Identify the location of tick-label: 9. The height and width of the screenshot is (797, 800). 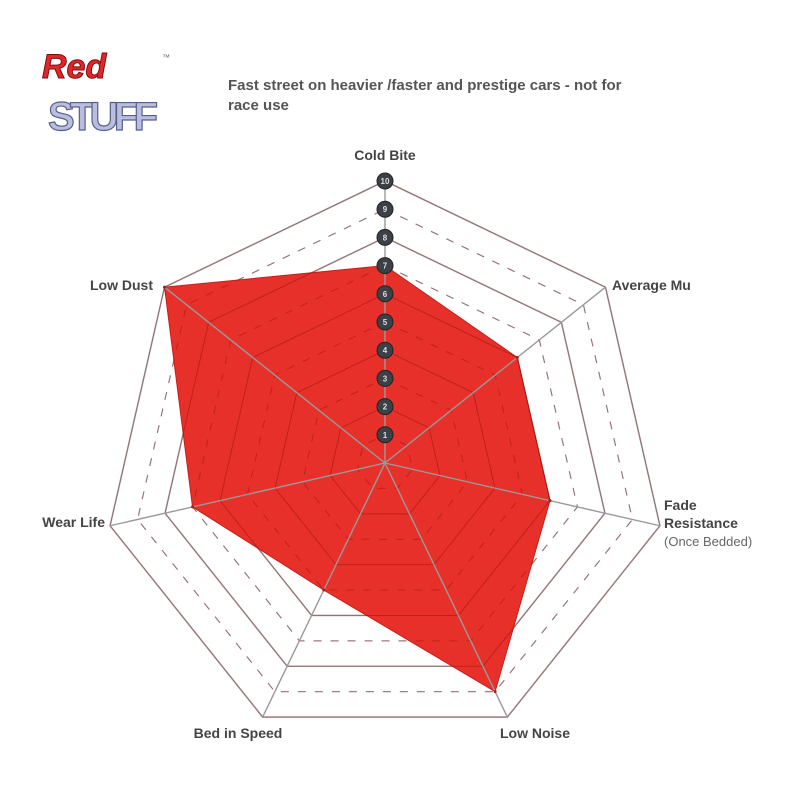
(385, 209).